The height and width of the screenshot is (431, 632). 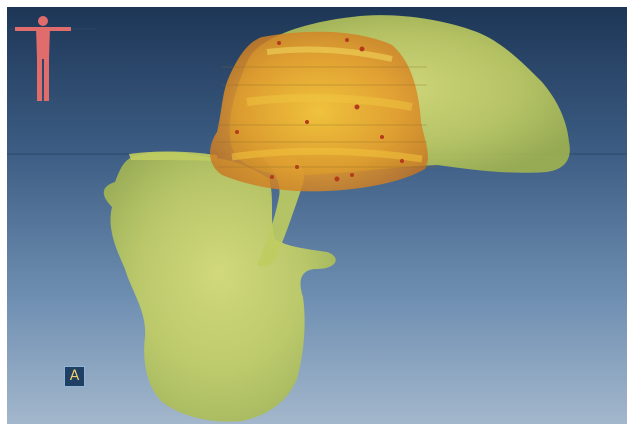 What do you see at coordinates (52, 57) in the screenshot?
I see `human-orientation-icon` at bounding box center [52, 57].